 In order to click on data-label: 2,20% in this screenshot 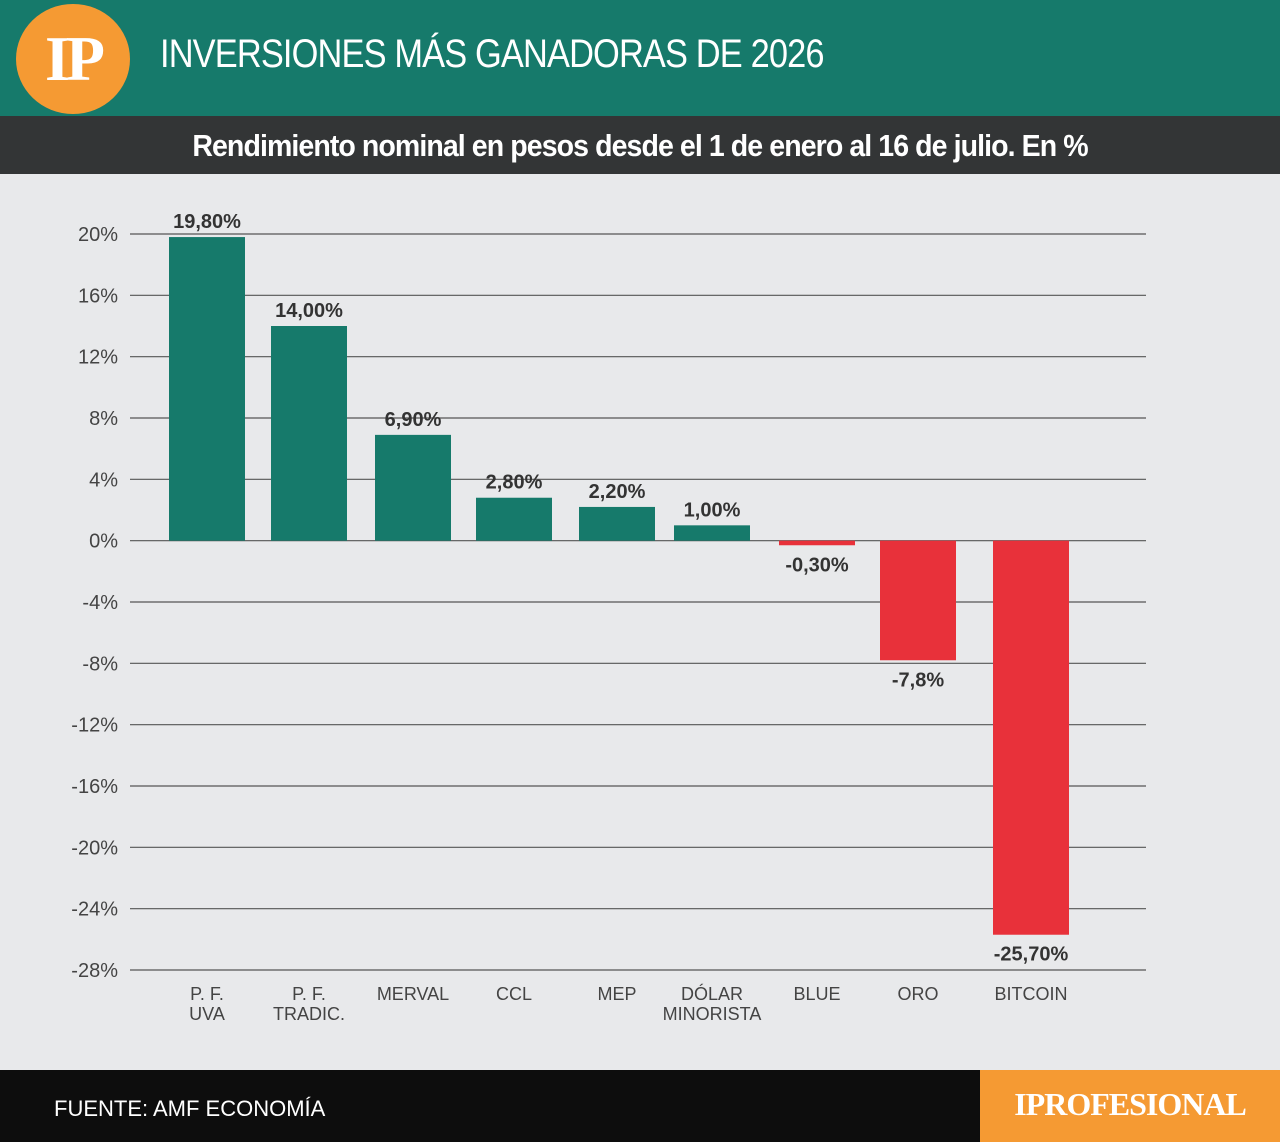, I will do `click(617, 492)`.